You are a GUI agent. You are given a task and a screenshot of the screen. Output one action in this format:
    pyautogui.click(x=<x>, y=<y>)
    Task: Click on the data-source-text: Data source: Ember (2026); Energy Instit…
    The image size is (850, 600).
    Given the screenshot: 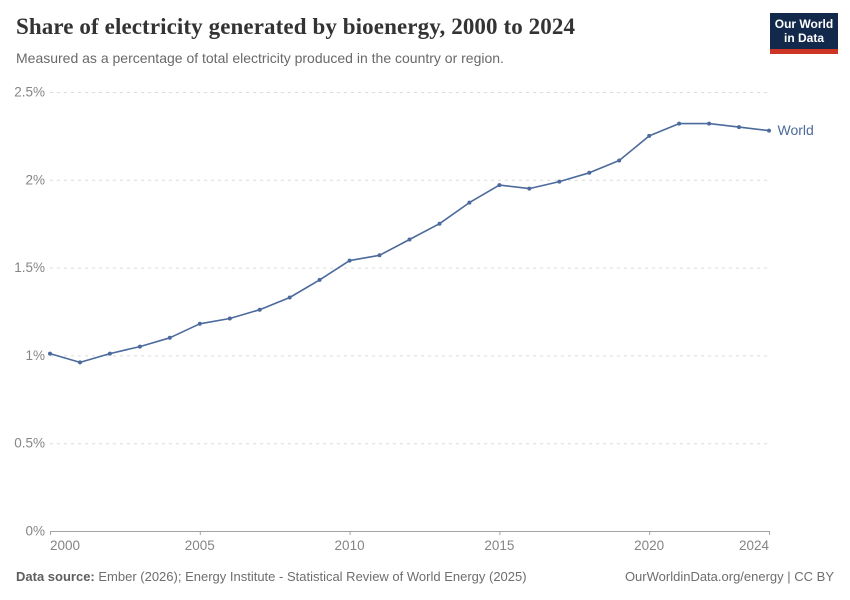 What is the action you would take?
    pyautogui.click(x=271, y=576)
    